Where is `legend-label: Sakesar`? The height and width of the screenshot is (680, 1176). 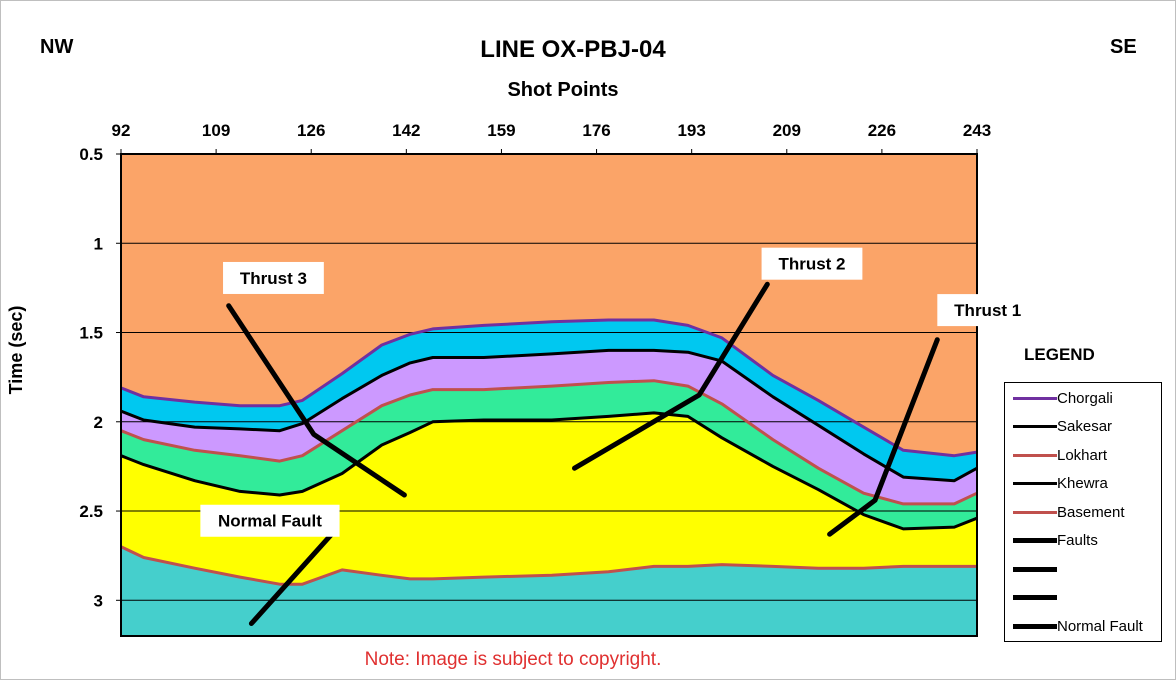
legend-label: Sakesar is located at coordinates (1085, 426).